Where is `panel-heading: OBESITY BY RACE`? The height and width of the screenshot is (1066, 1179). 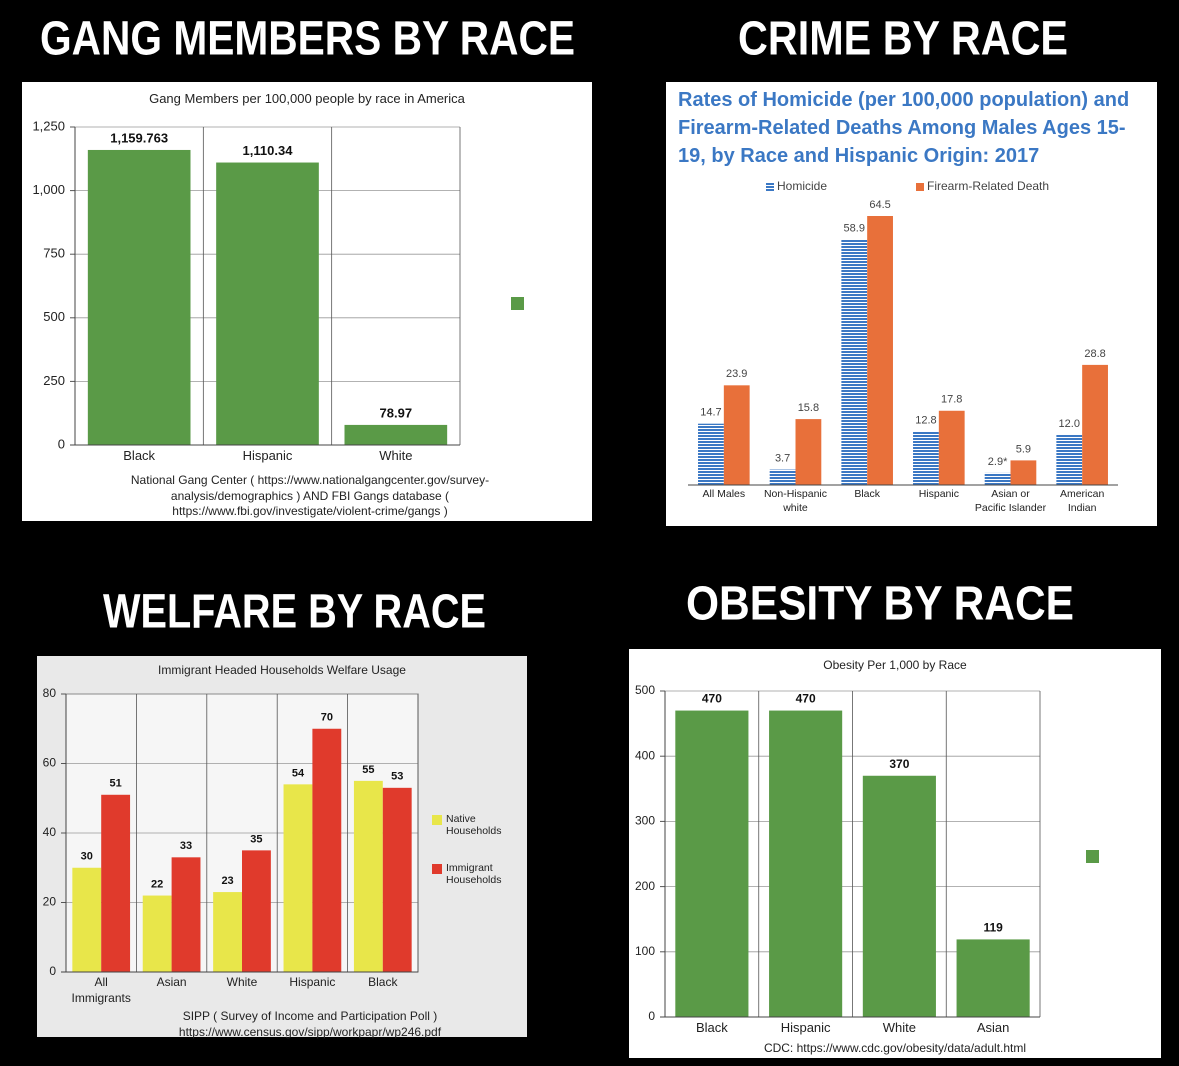 panel-heading: OBESITY BY RACE is located at coordinates (880, 604).